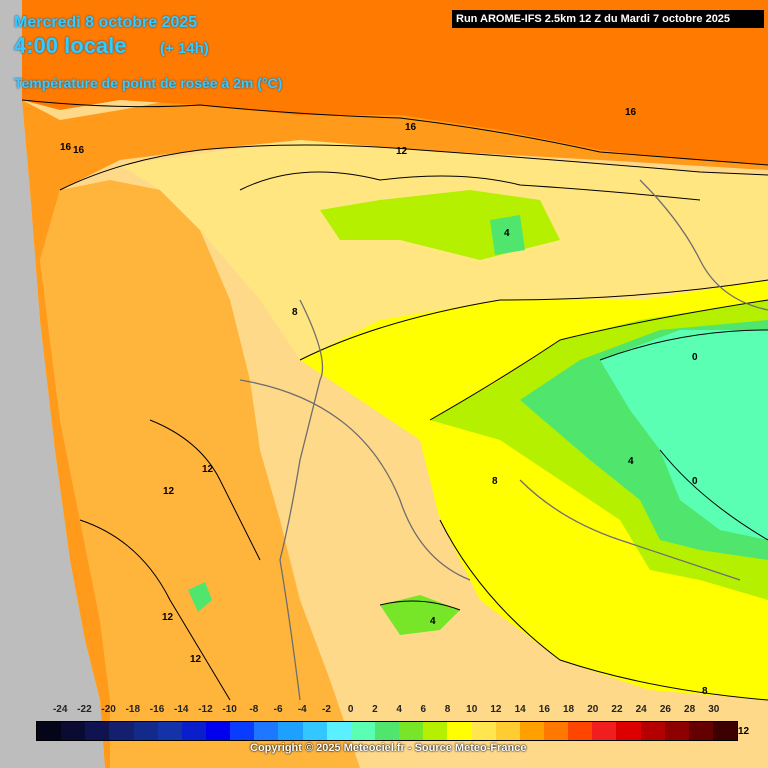  Describe the element at coordinates (181, 709) in the screenshot. I see `legend-tick-label: -14` at that location.